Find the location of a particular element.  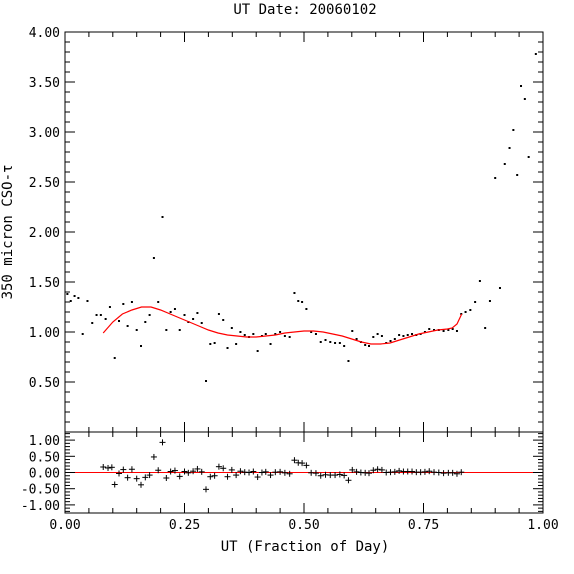

x-tick-label: 0.25 is located at coordinates (184, 525).